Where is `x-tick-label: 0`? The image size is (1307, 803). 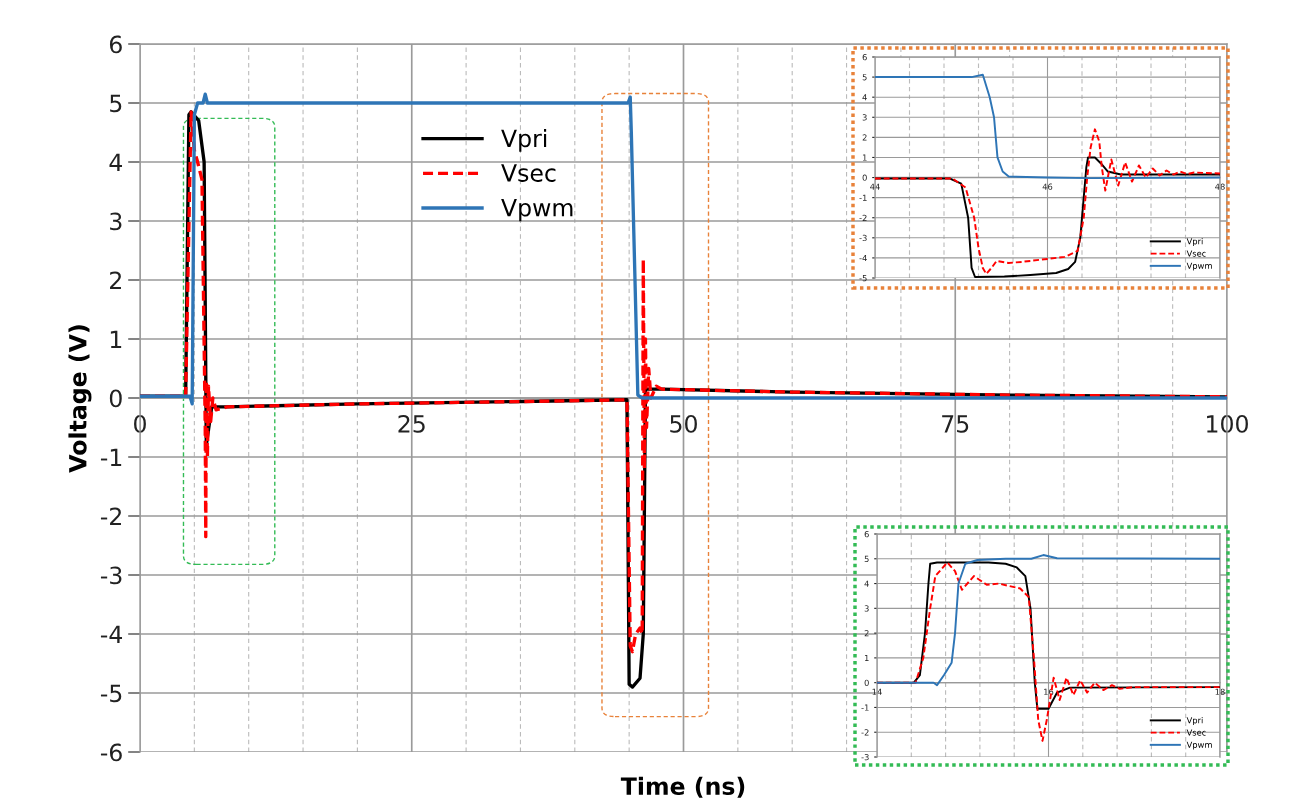 x-tick-label: 0 is located at coordinates (140, 423).